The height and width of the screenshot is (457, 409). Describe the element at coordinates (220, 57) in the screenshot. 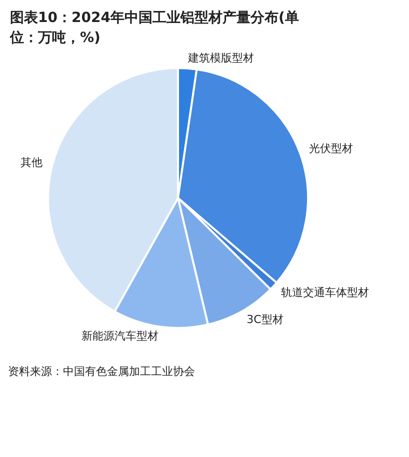

I see `slice-label: 建筑模版型材` at that location.